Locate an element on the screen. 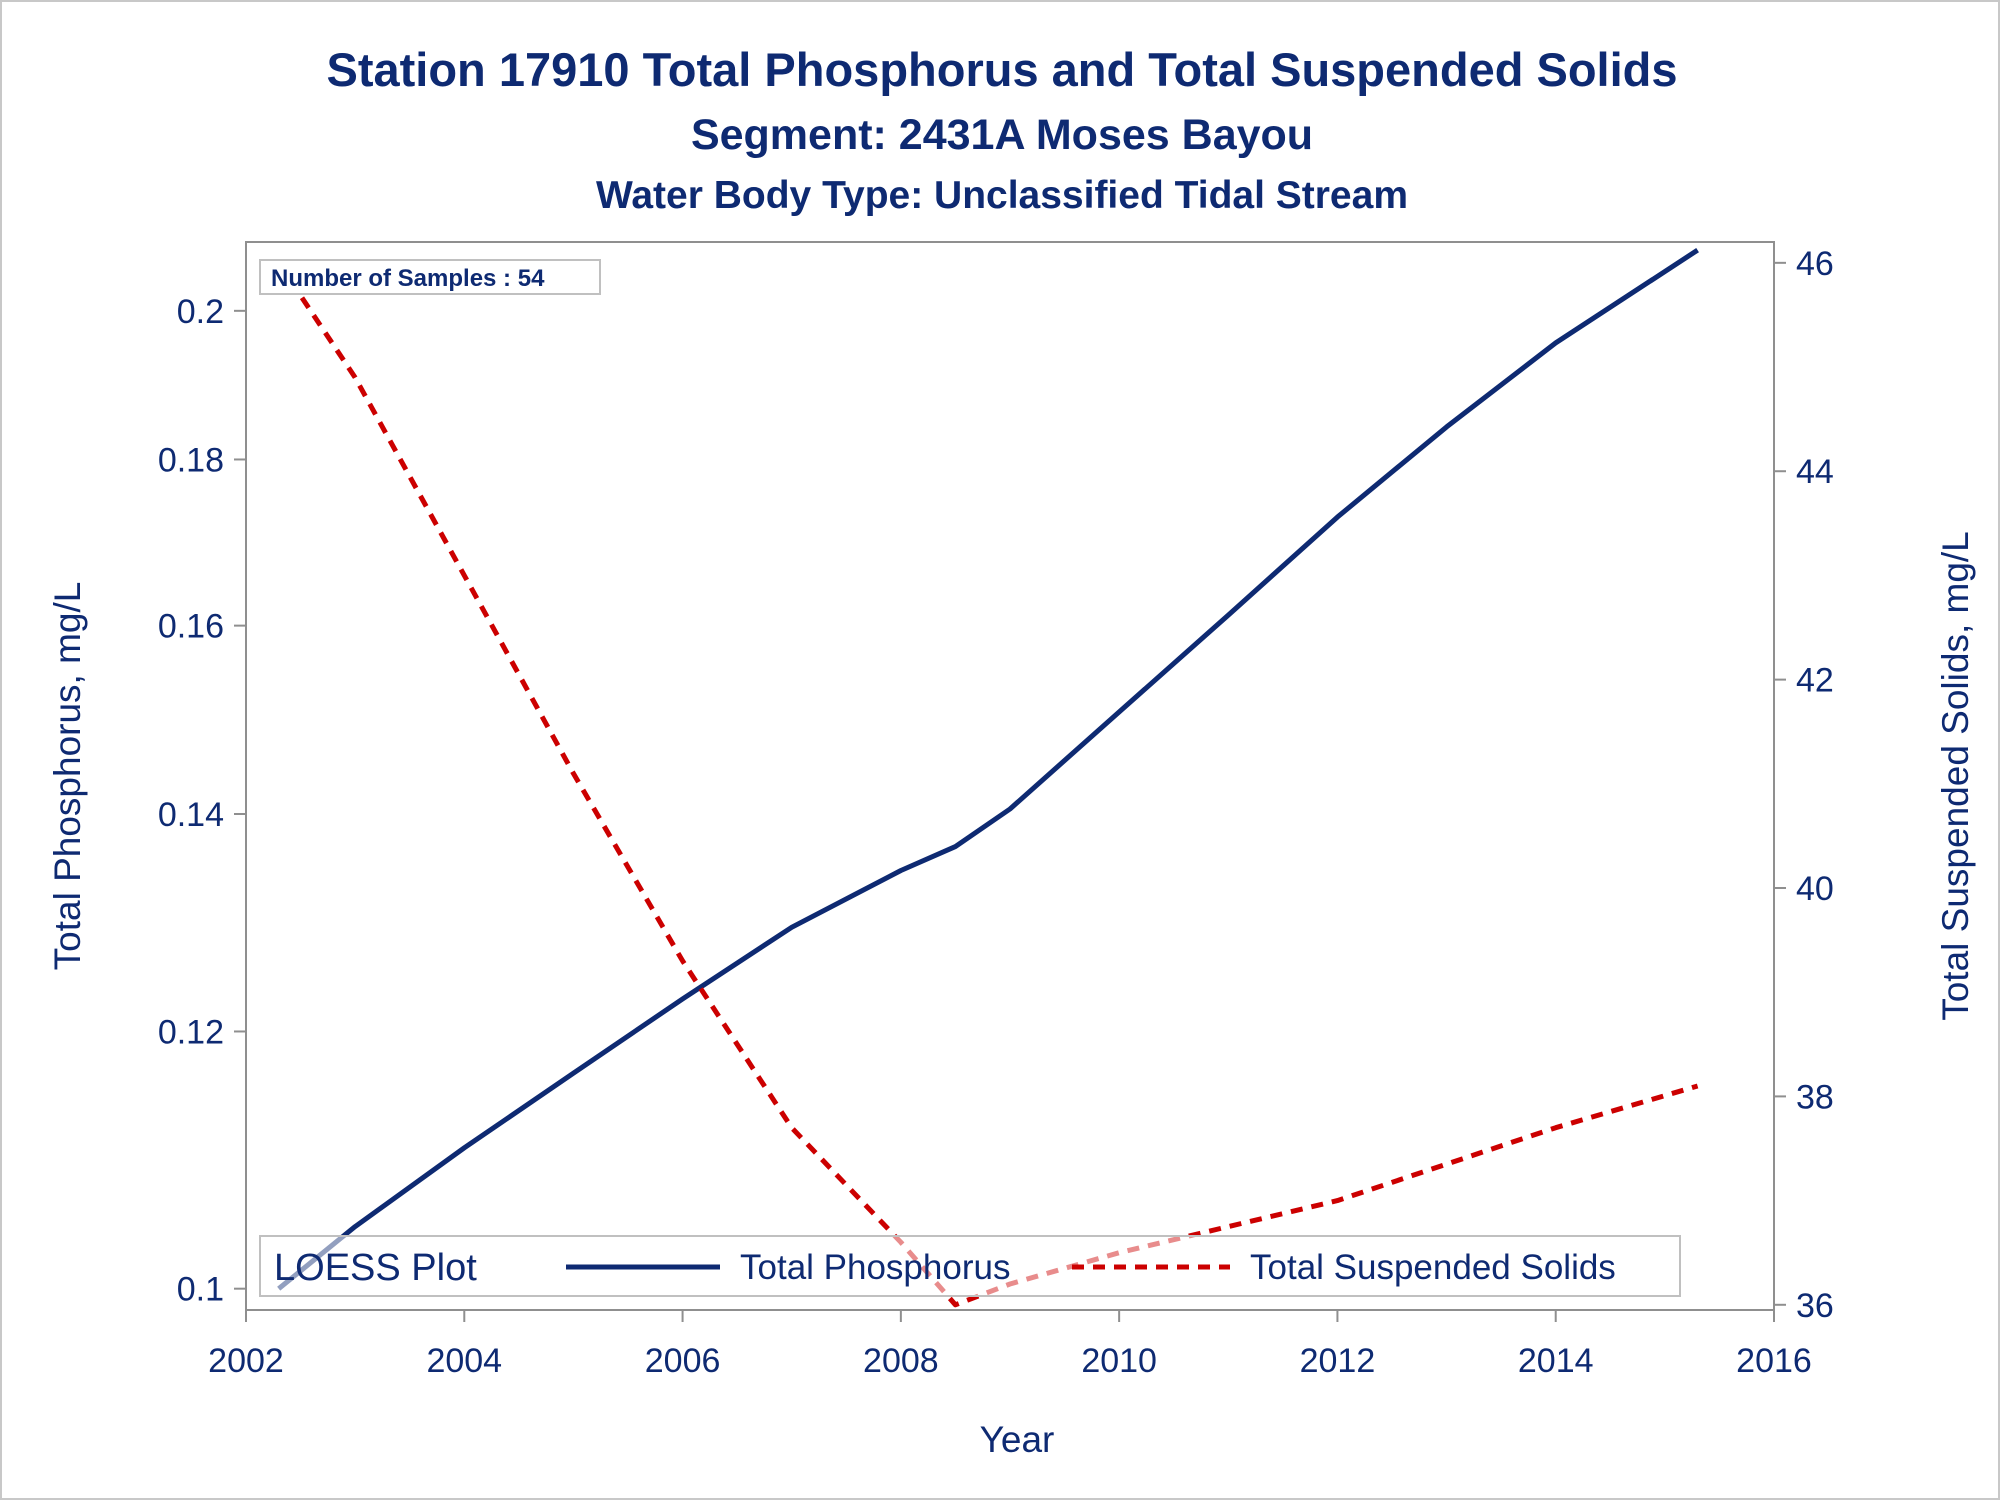 Image resolution: width=2000 pixels, height=1502 pixels. x-axis: 2002 2004 2006 2008 2010 2012 2014 2016 is located at coordinates (1010, 1345).